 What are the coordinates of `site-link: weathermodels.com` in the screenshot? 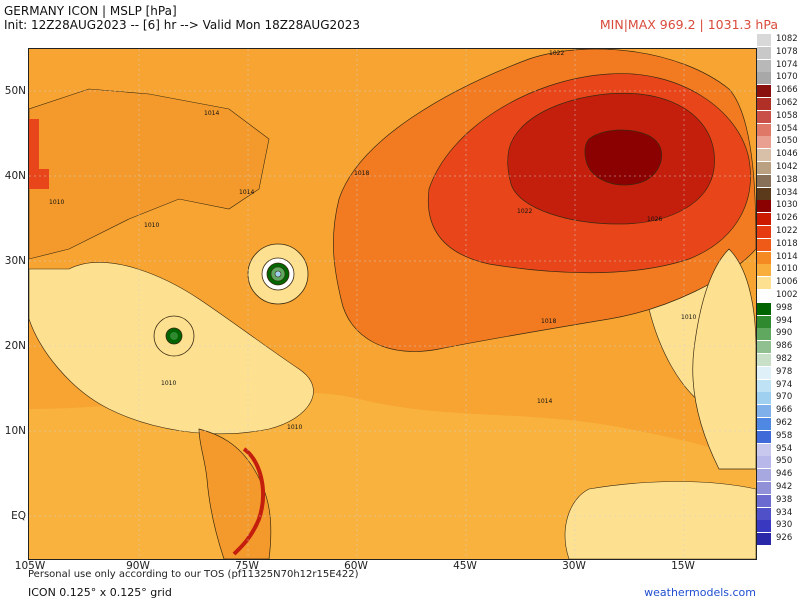 It's located at (700, 592).